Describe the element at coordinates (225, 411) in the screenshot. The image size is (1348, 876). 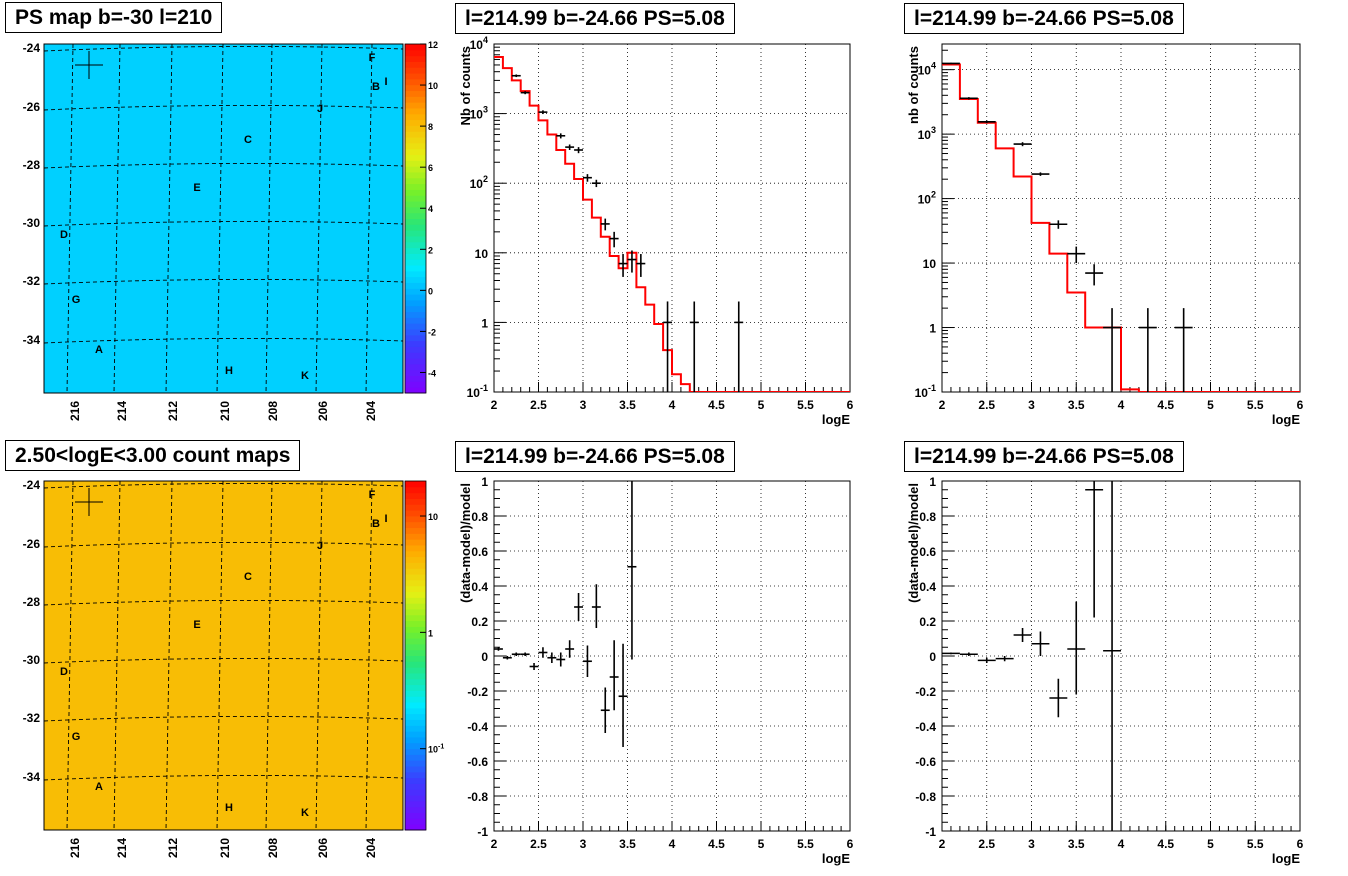
I see `map-x-tick-label: 210` at that location.